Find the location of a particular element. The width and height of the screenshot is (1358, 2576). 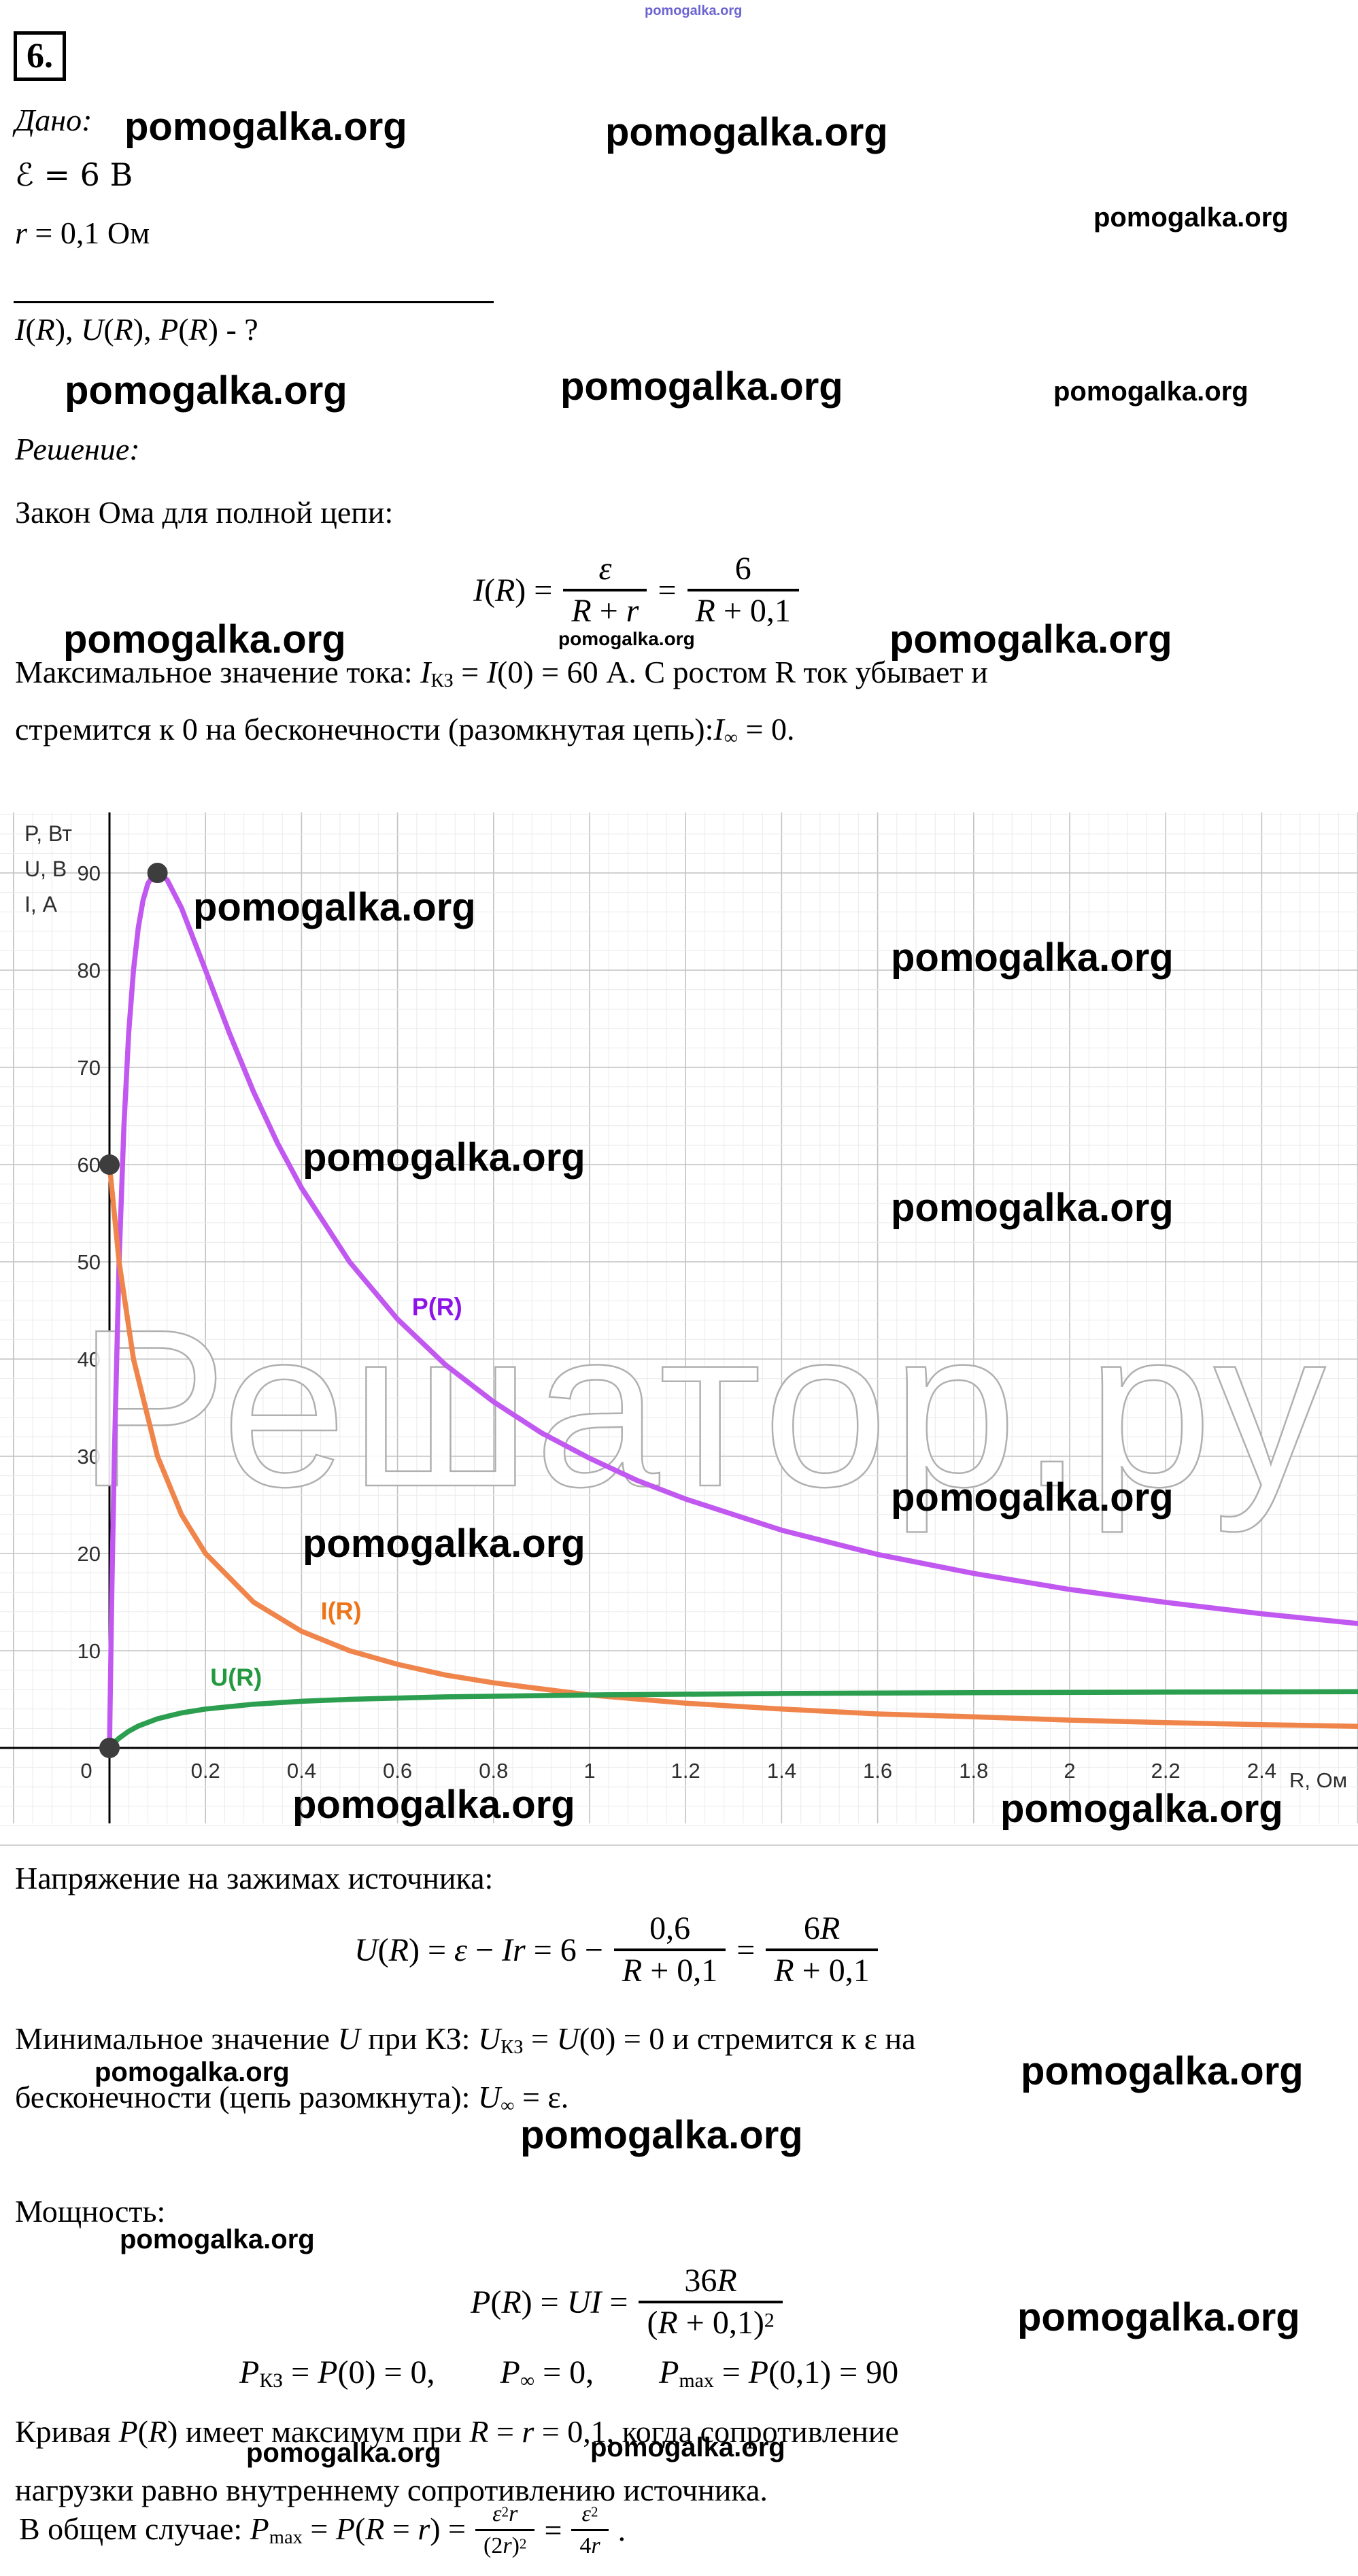

y-axis-unit-label: I, А is located at coordinates (41, 904).